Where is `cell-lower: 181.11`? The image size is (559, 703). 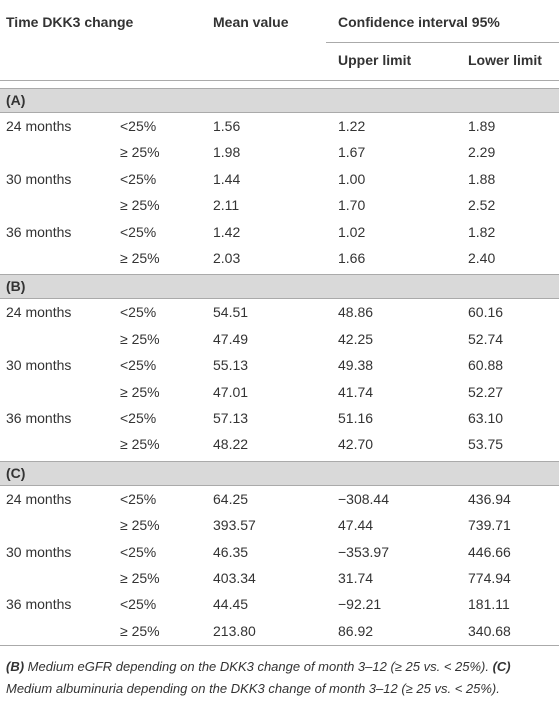
cell-lower: 181.11 is located at coordinates (489, 604).